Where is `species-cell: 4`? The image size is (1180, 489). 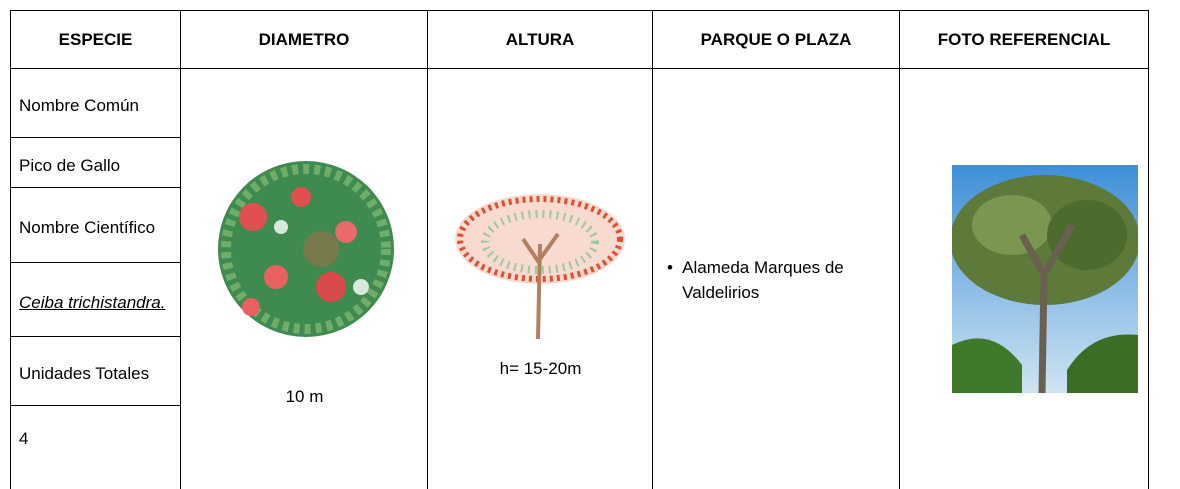
species-cell: 4 is located at coordinates (95, 447).